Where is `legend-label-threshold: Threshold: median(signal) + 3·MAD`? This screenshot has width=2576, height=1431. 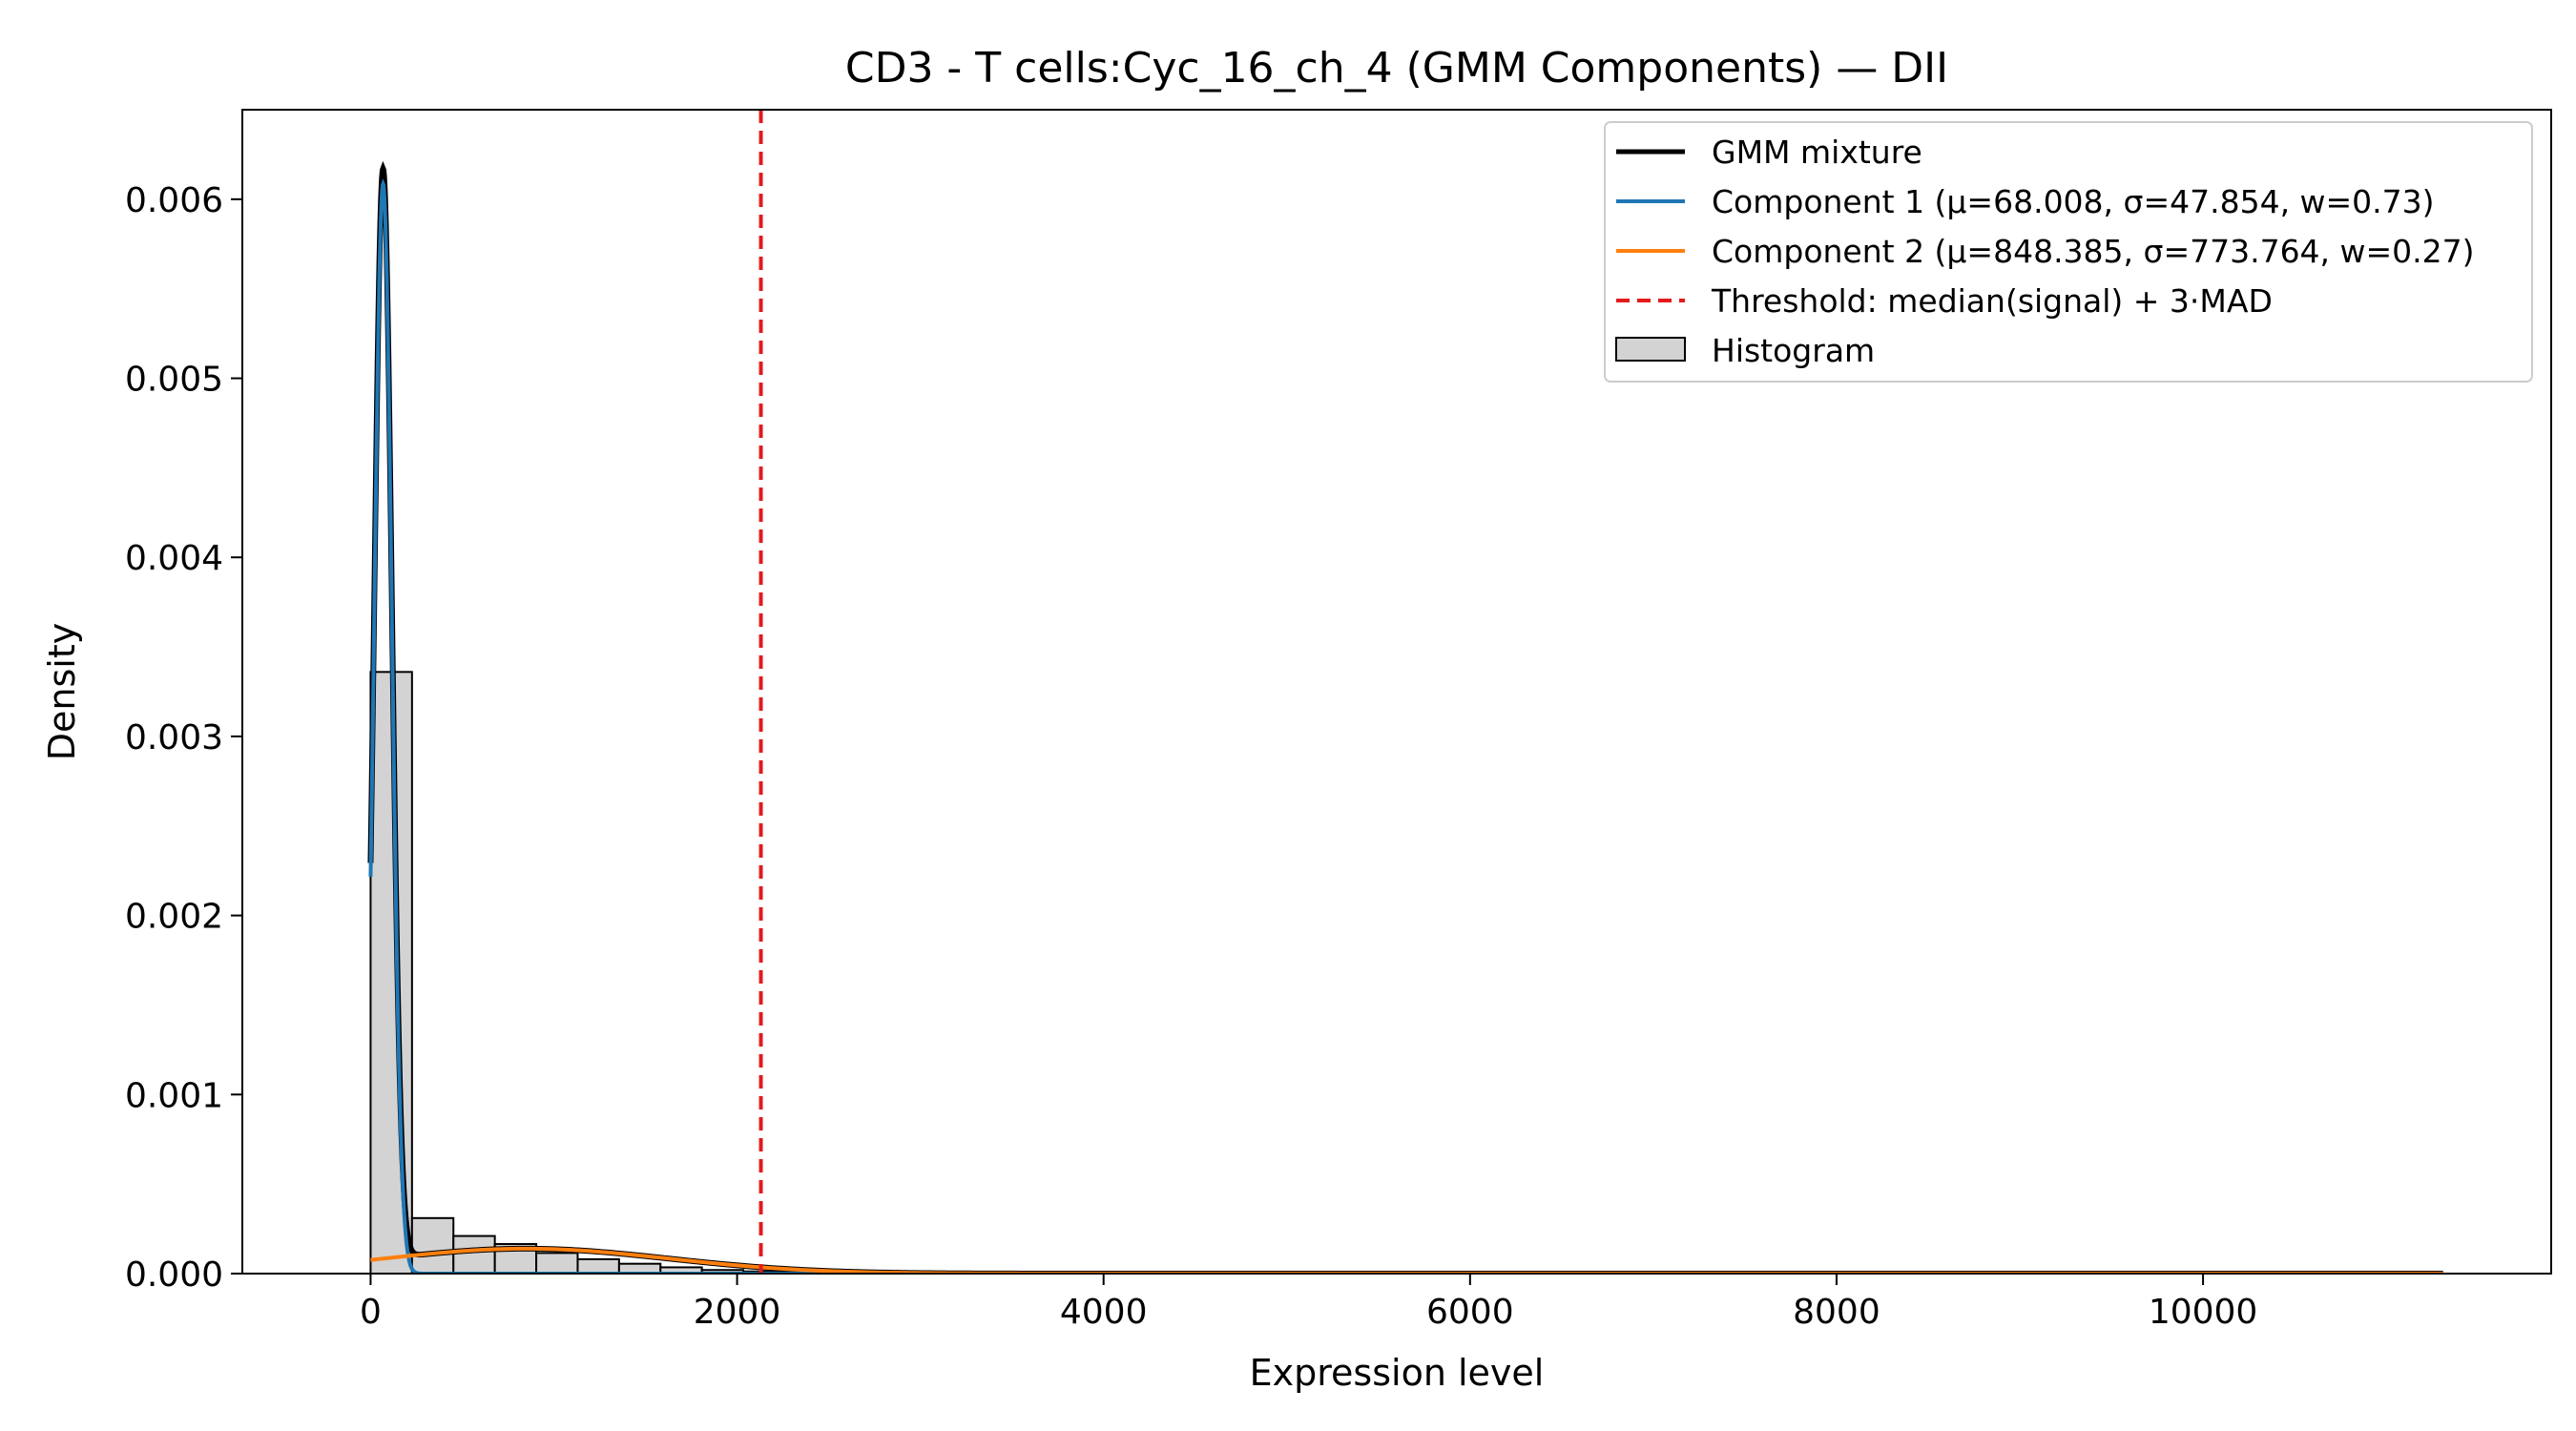
legend-label-threshold: Threshold: median(signal) + 3·MAD is located at coordinates (1992, 301).